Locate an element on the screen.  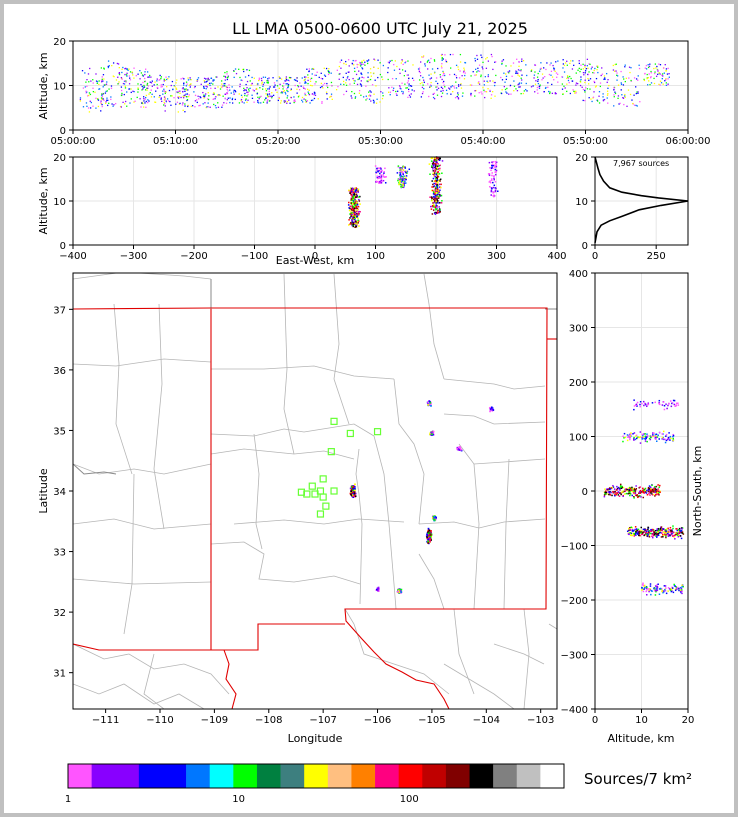
colorbar-label: Sources/7 km² is located at coordinates (638, 779).